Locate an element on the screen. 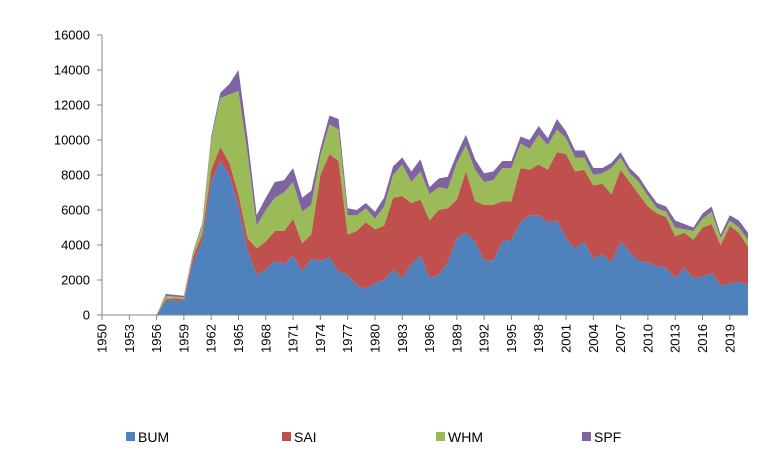 This screenshot has height=465, width=770. y-tick-label: 4000 is located at coordinates (75, 245).